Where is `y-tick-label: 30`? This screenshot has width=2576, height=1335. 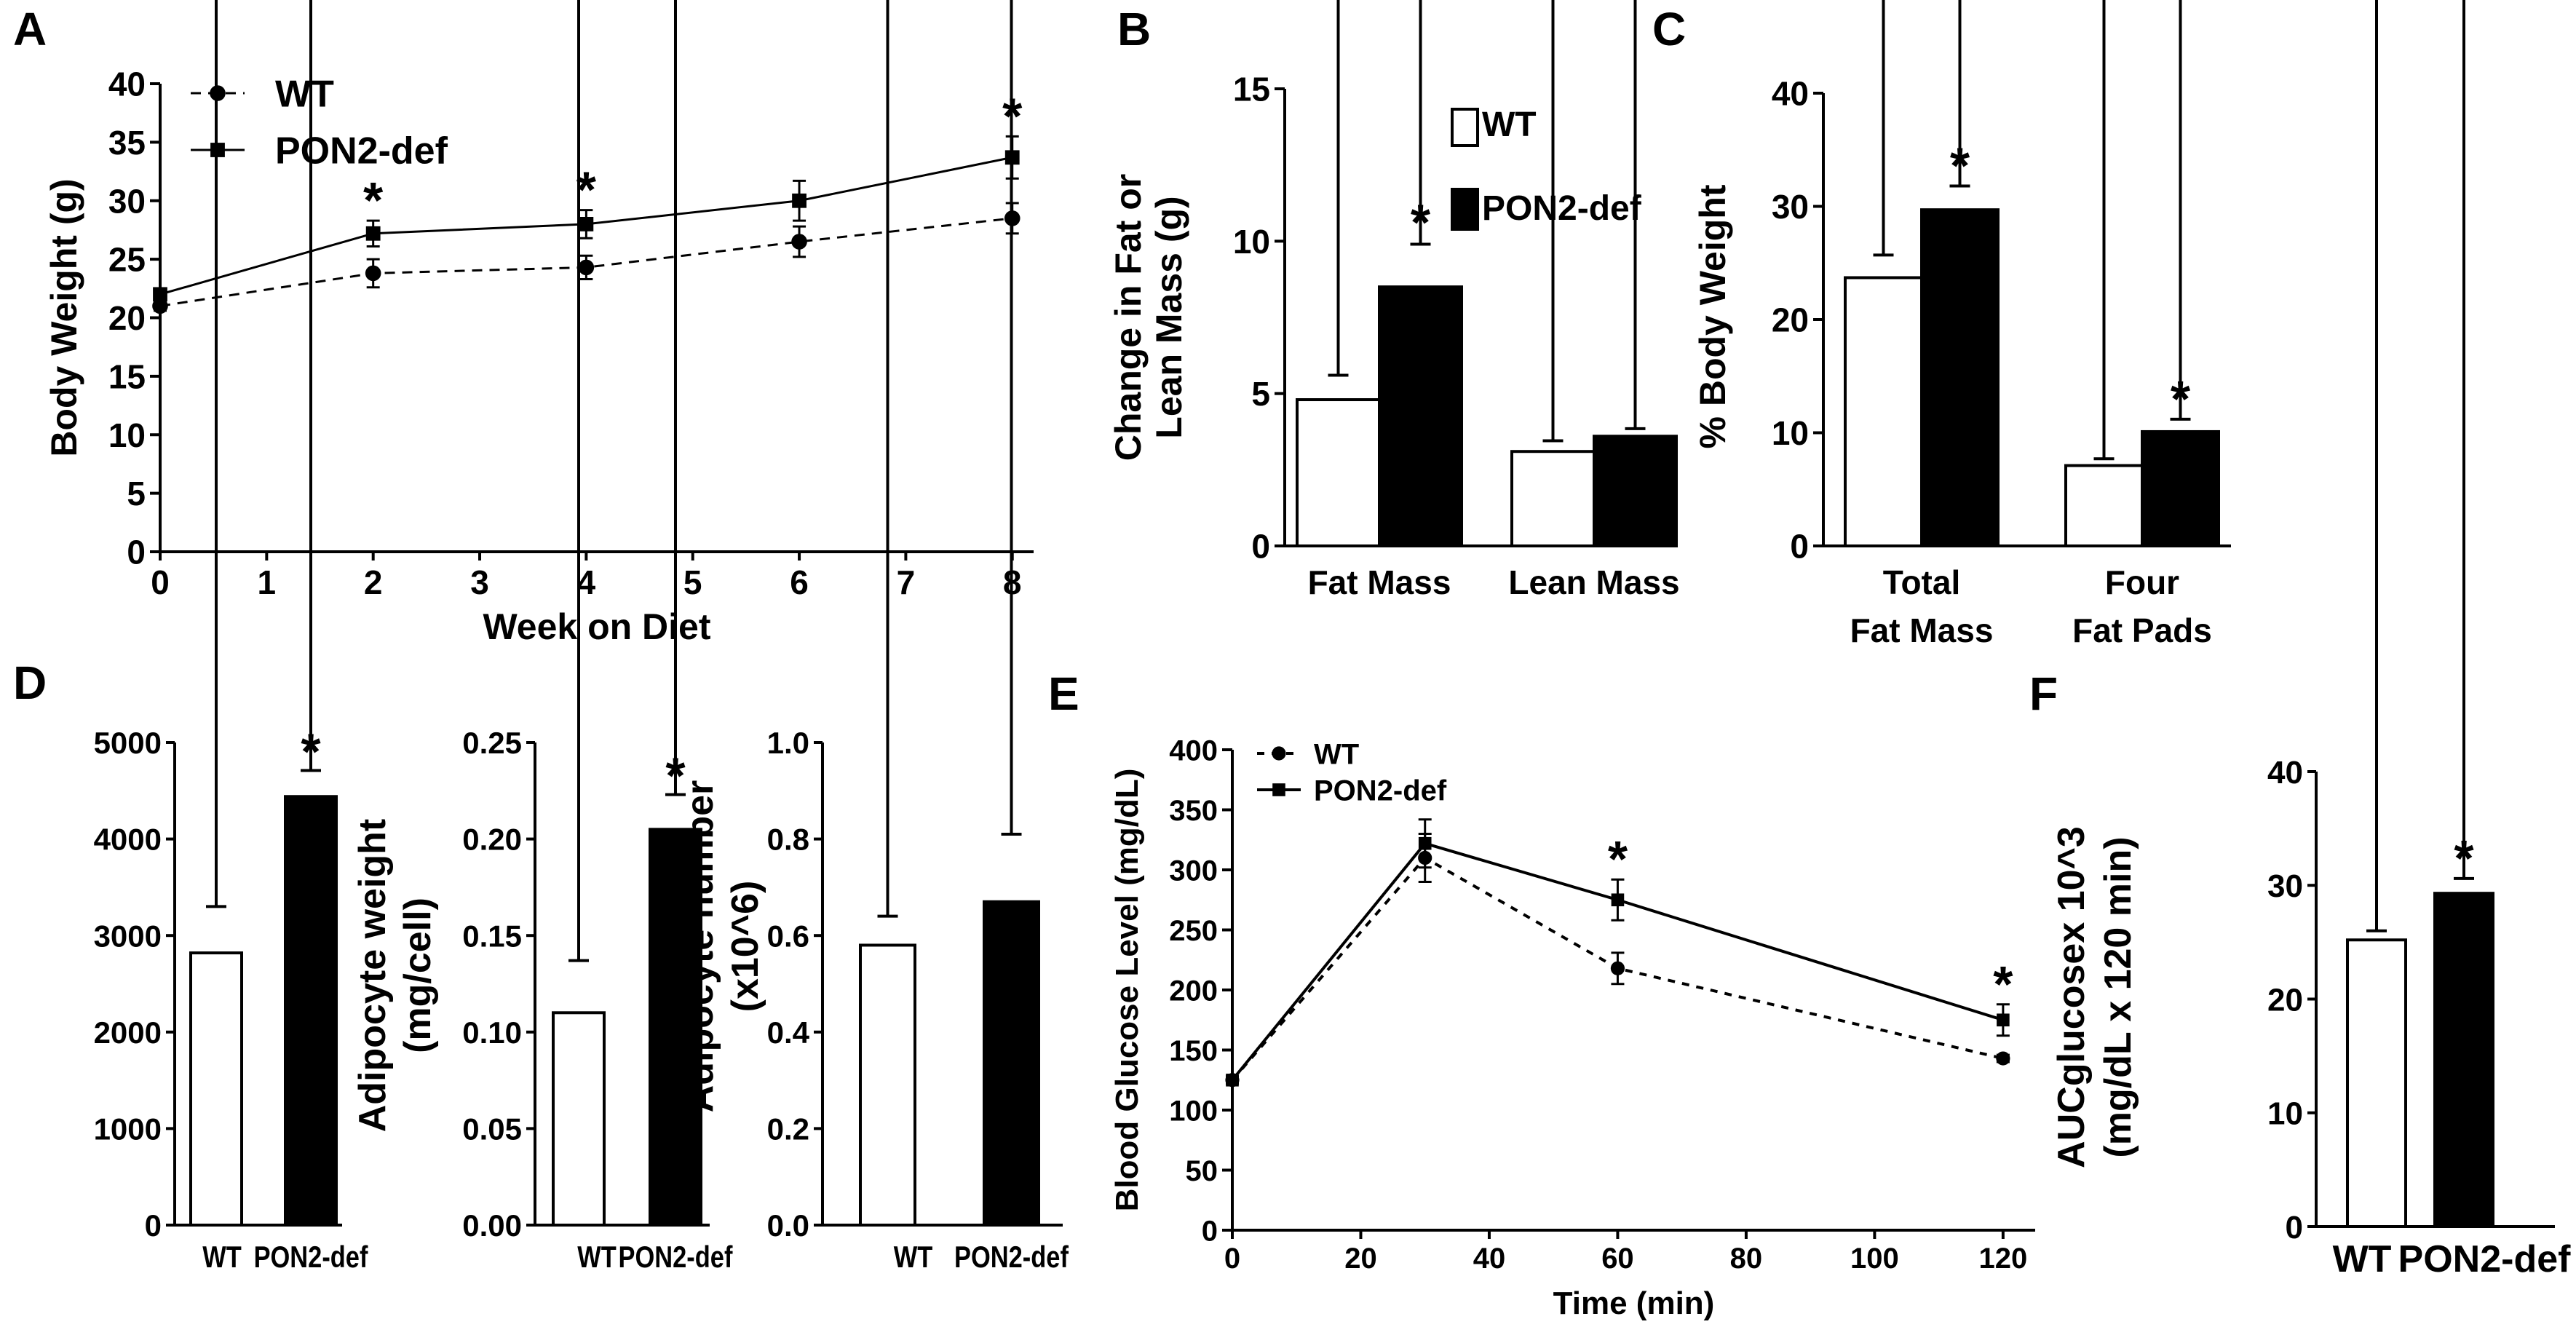
y-tick-label: 30 is located at coordinates (127, 201).